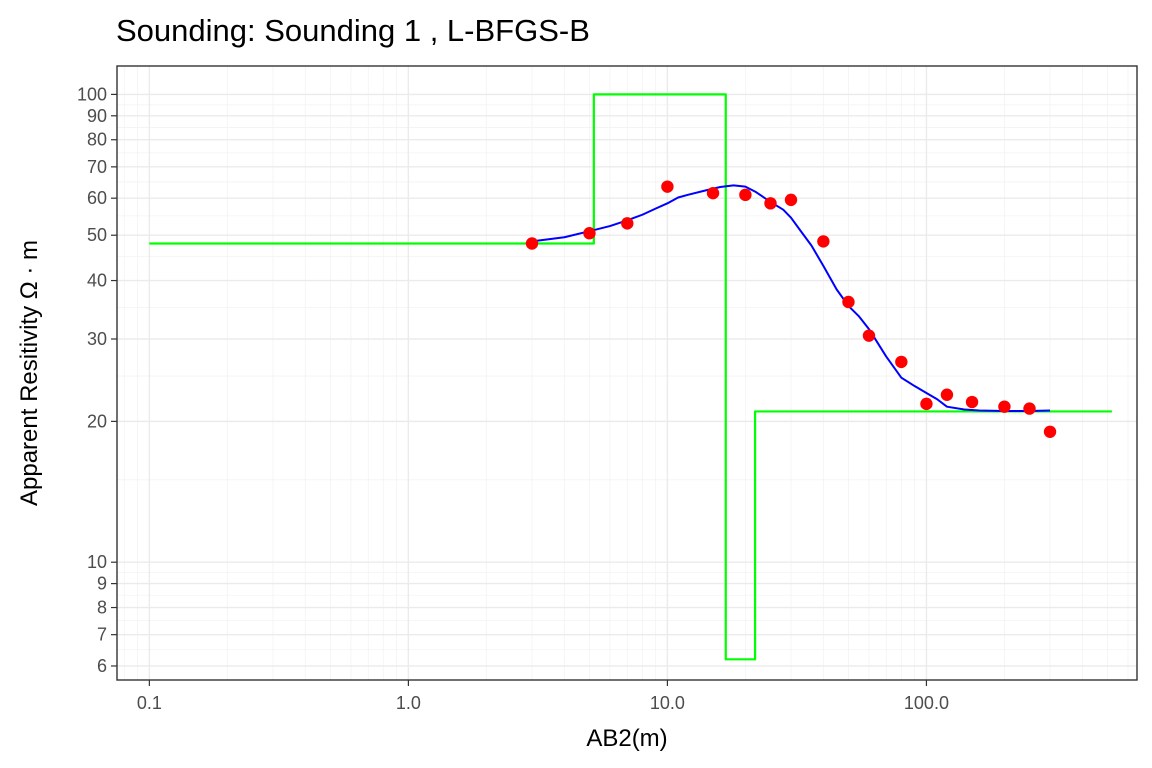 The image size is (1152, 768). Describe the element at coordinates (543, 696) in the screenshot. I see `x-axis: 0.1 1.0 10.0 100.0` at that location.